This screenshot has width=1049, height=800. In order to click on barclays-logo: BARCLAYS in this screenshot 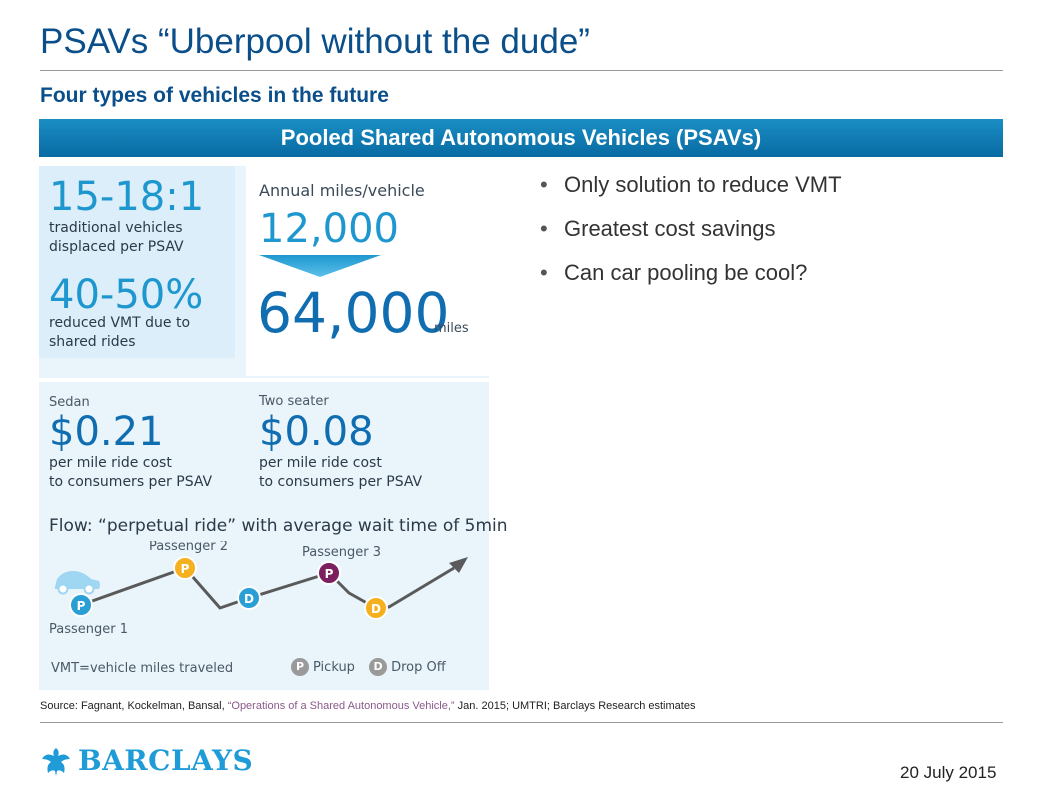, I will do `click(146, 760)`.